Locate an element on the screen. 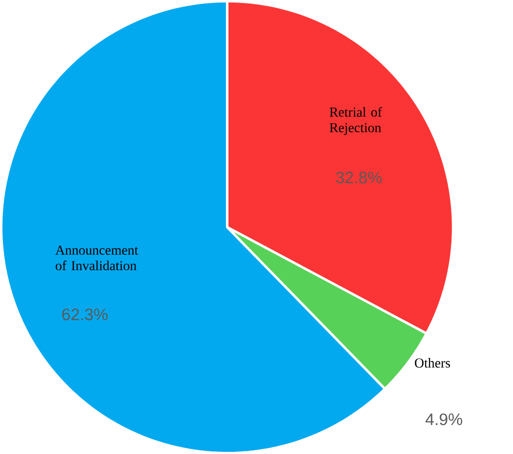 The image size is (513, 454). slice-label: Others is located at coordinates (432, 363).